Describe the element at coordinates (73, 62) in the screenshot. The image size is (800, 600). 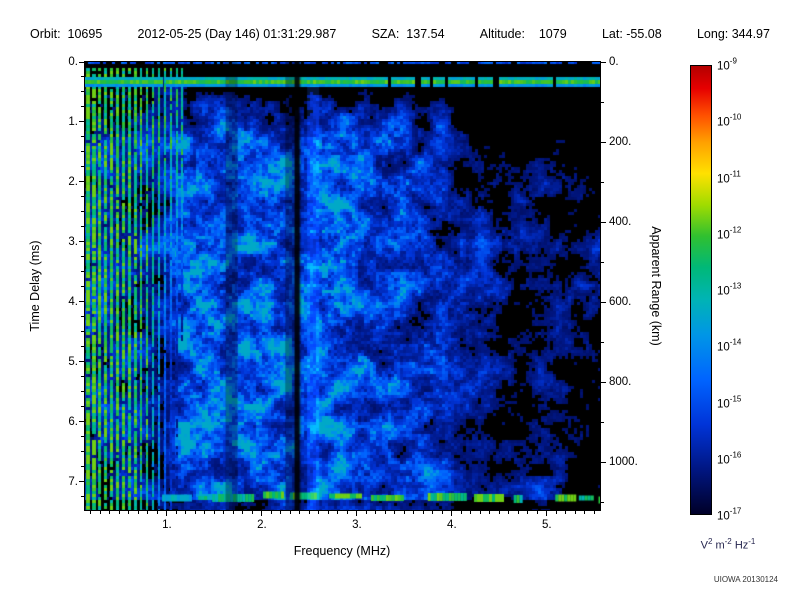
I see `y-tick-label: 0.` at that location.